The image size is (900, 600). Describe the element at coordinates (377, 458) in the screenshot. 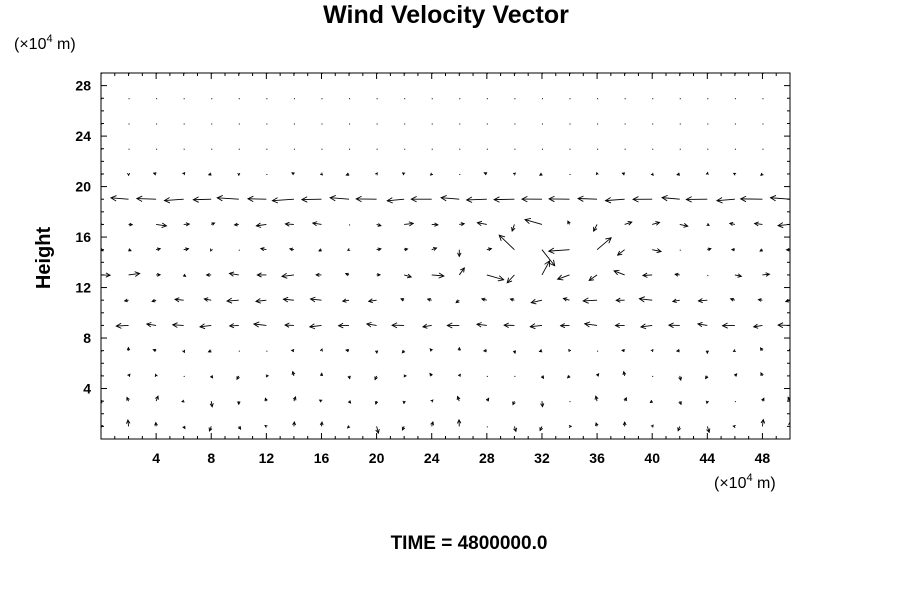

I see `x-tick-label: 20` at that location.